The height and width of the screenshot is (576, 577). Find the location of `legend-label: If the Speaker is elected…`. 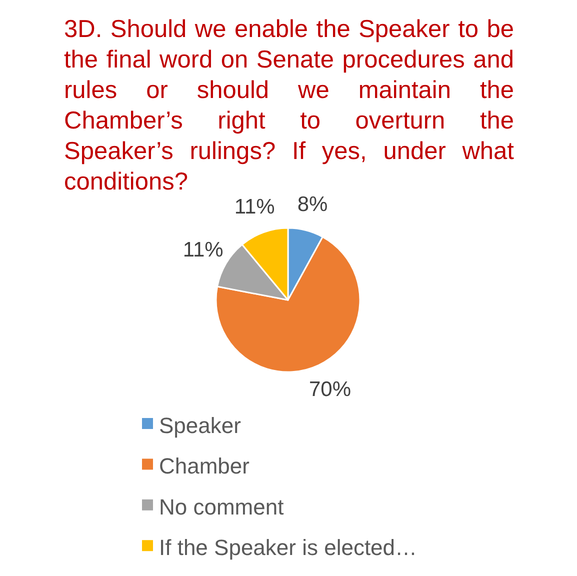

legend-label: If the Speaker is elected… is located at coordinates (288, 547).